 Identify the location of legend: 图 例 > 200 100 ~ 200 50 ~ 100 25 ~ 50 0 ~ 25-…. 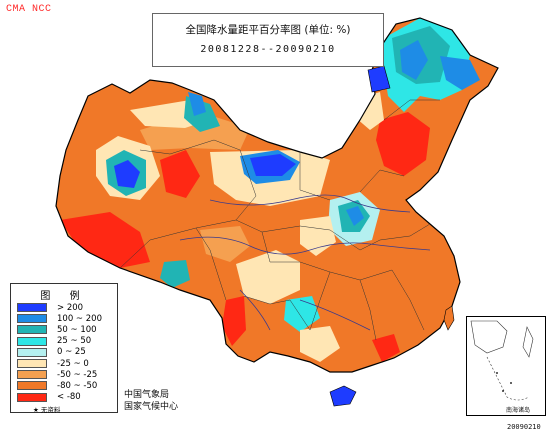
(64, 348).